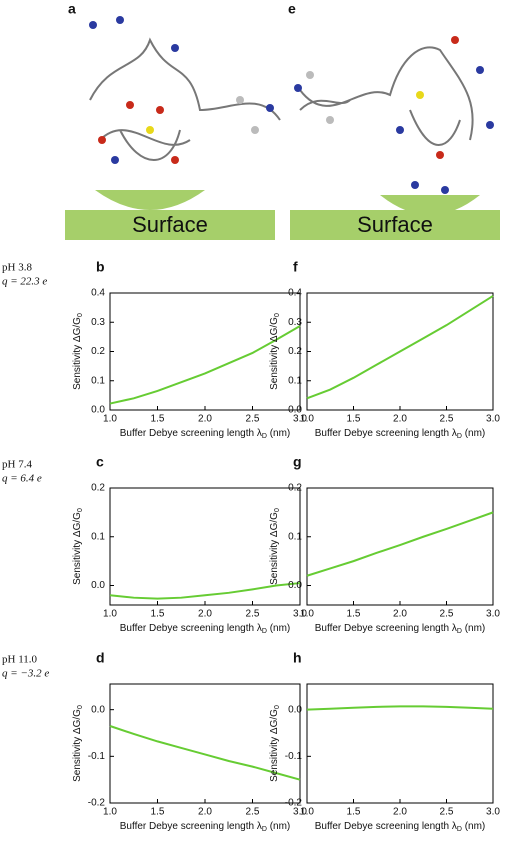  What do you see at coordinates (17, 268) in the screenshot?
I see `ph-label: pH 3.8` at bounding box center [17, 268].